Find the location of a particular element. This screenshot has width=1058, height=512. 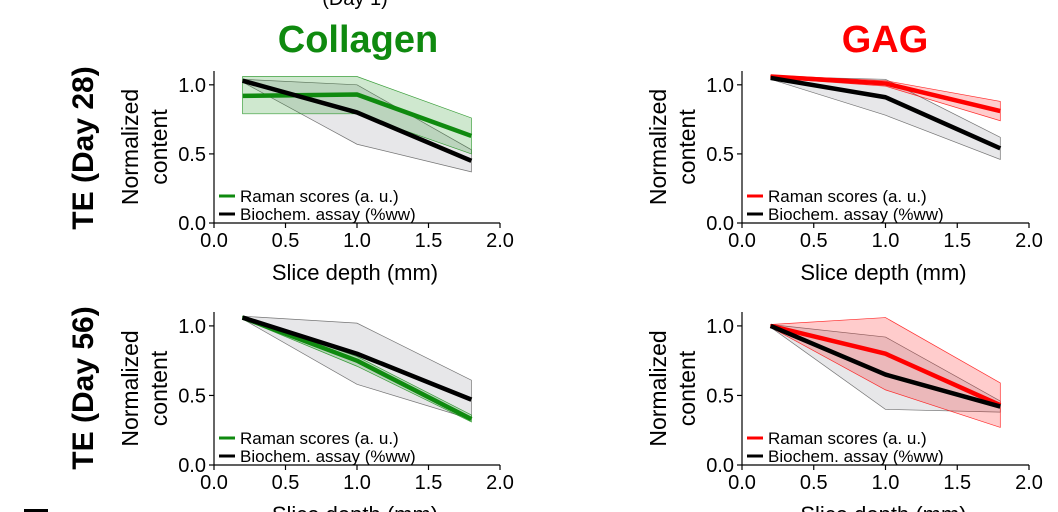

column-title-collagen: Collagen is located at coordinates (358, 40).